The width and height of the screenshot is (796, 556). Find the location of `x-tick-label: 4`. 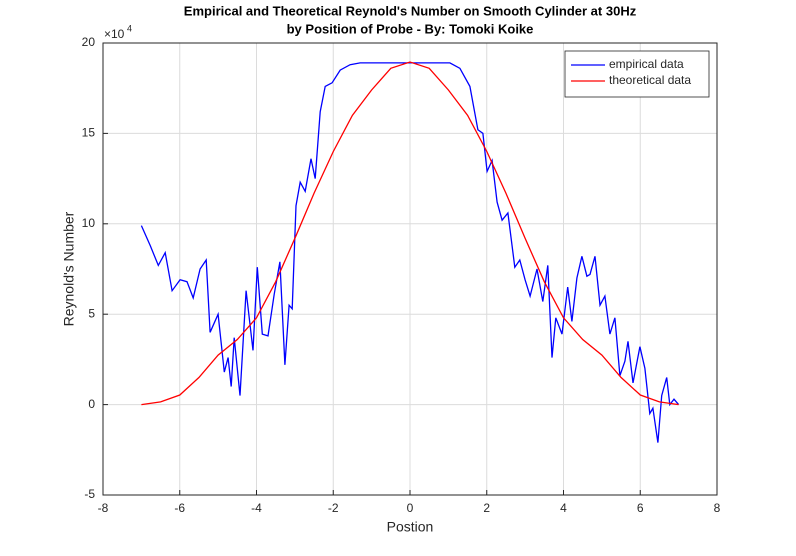

x-tick-label: 4 is located at coordinates (563, 508).